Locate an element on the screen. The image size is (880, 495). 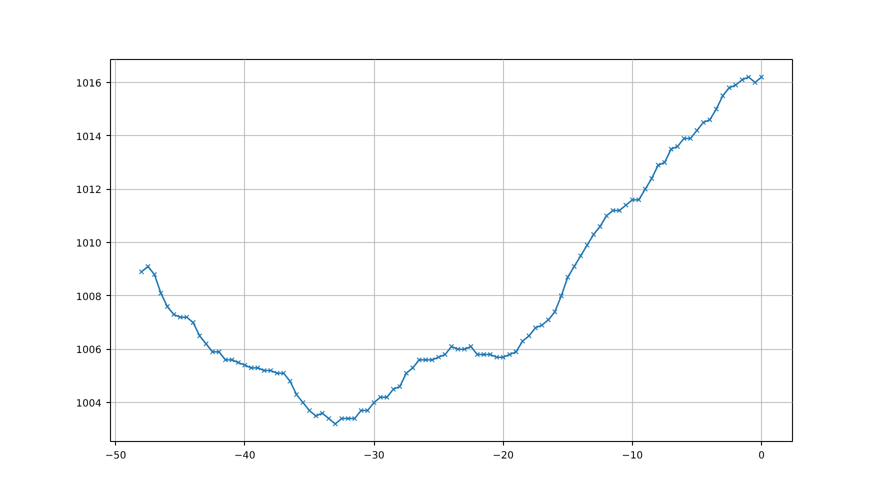
y-tick-label: 1016 is located at coordinates (89, 84).